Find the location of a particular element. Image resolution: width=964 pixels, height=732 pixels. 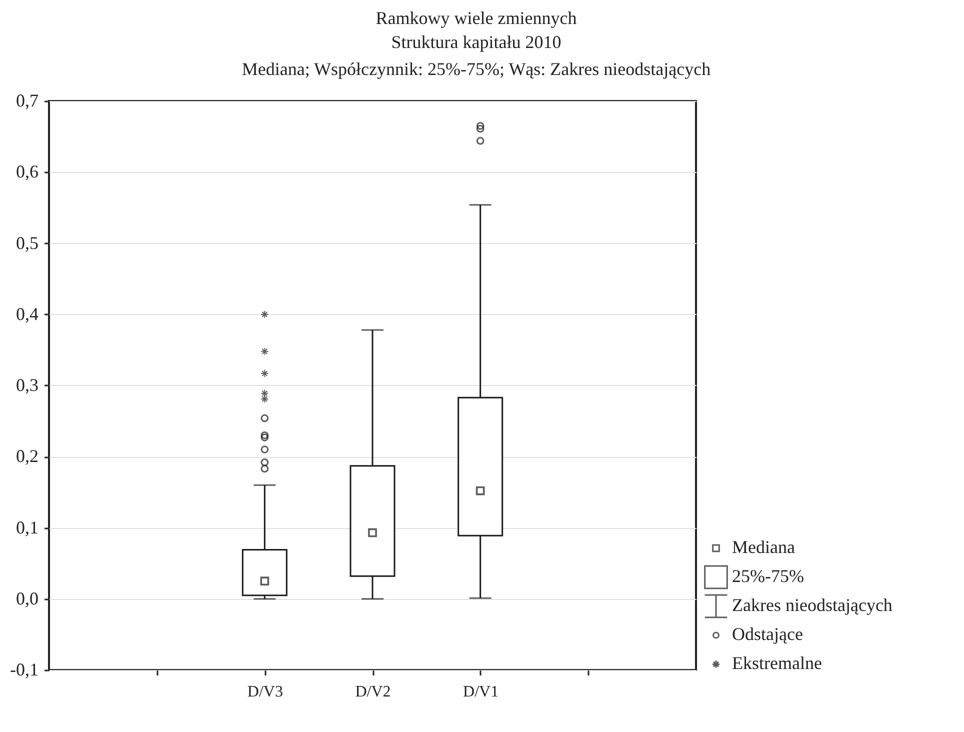

y-tick-label: 0,3 is located at coordinates (27, 385).